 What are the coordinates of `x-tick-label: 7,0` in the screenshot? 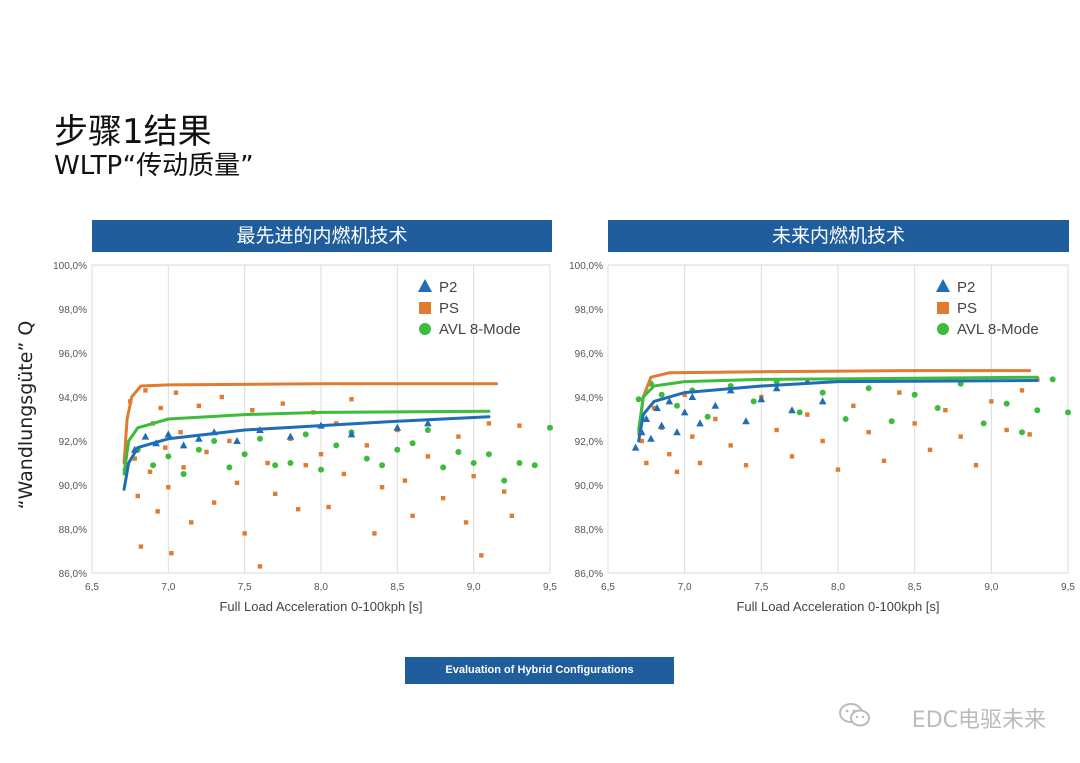 It's located at (168, 587).